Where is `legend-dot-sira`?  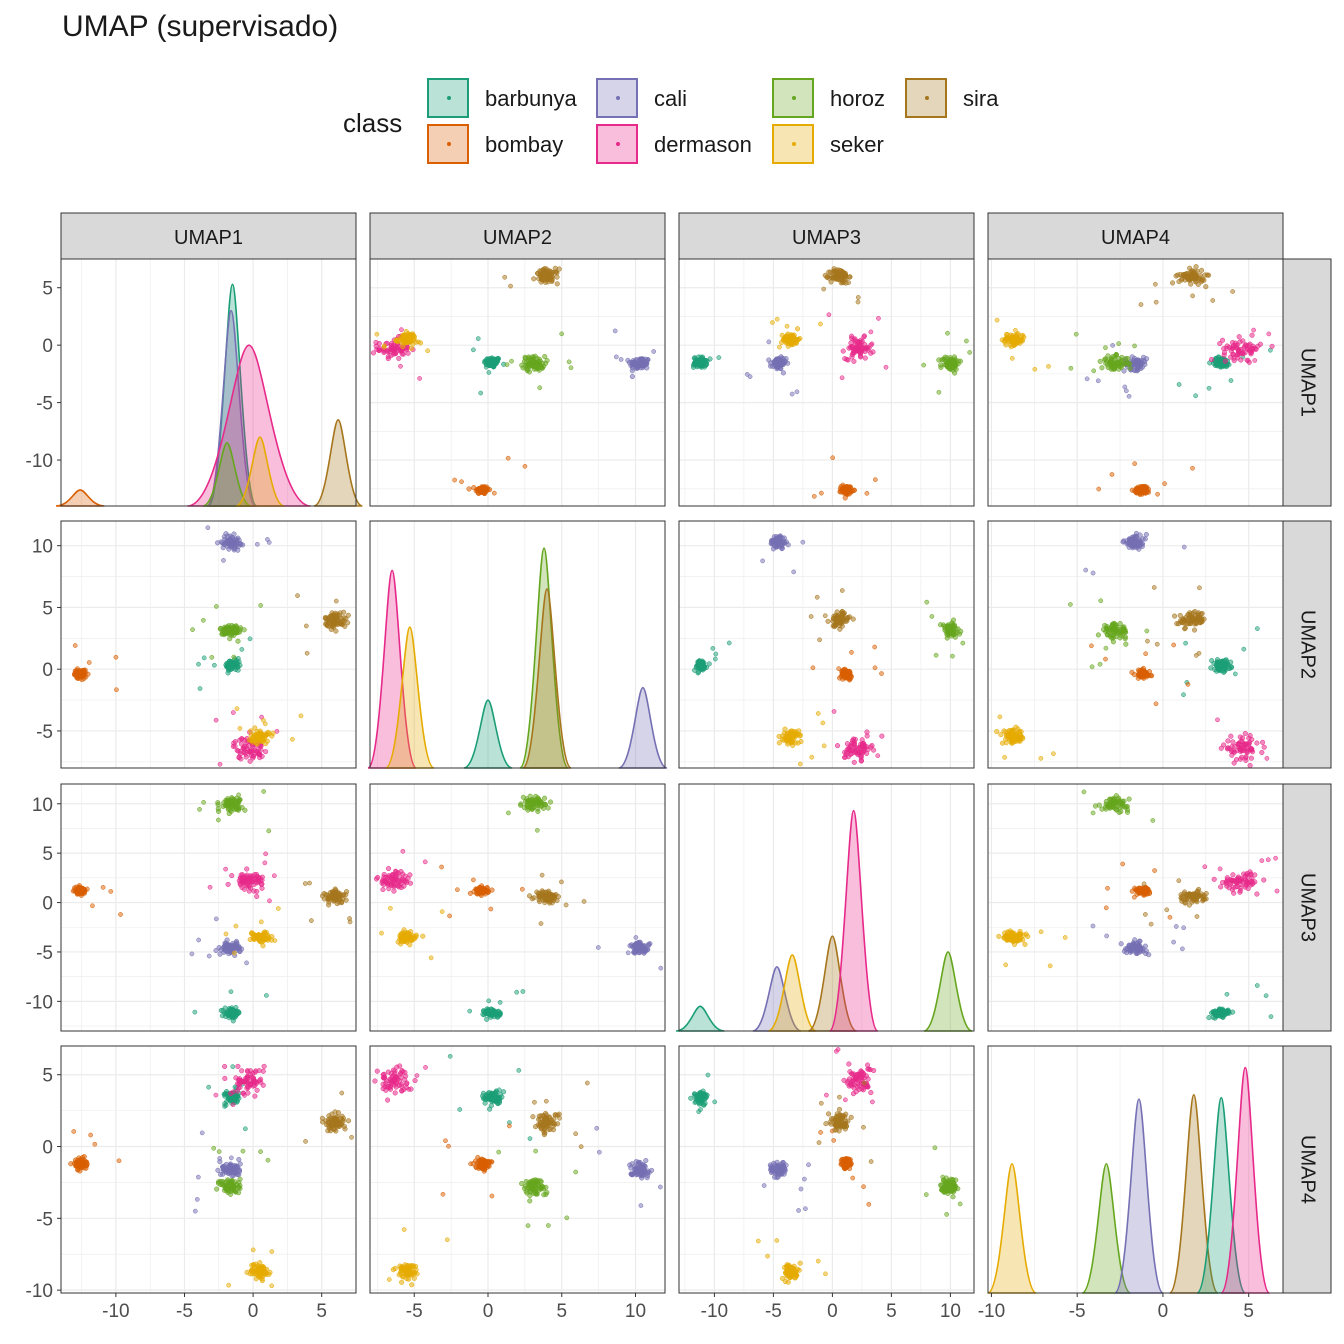
legend-dot-sira is located at coordinates (927, 98).